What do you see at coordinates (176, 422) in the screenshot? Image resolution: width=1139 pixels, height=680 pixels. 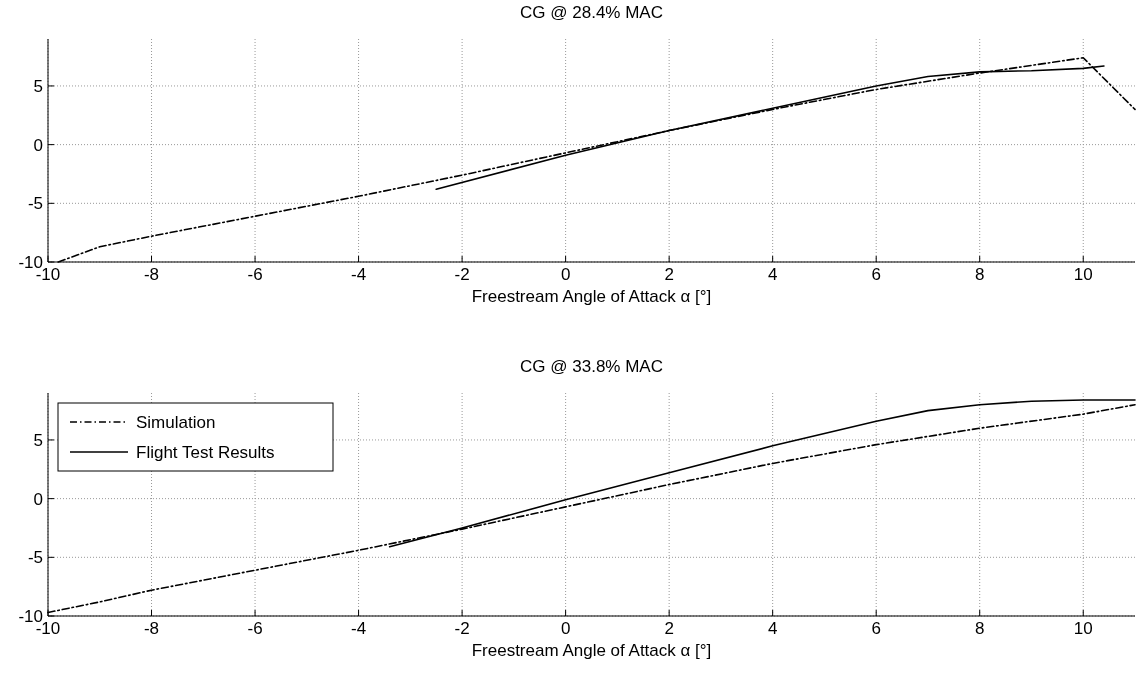 I see `legend-label: Simulation` at bounding box center [176, 422].